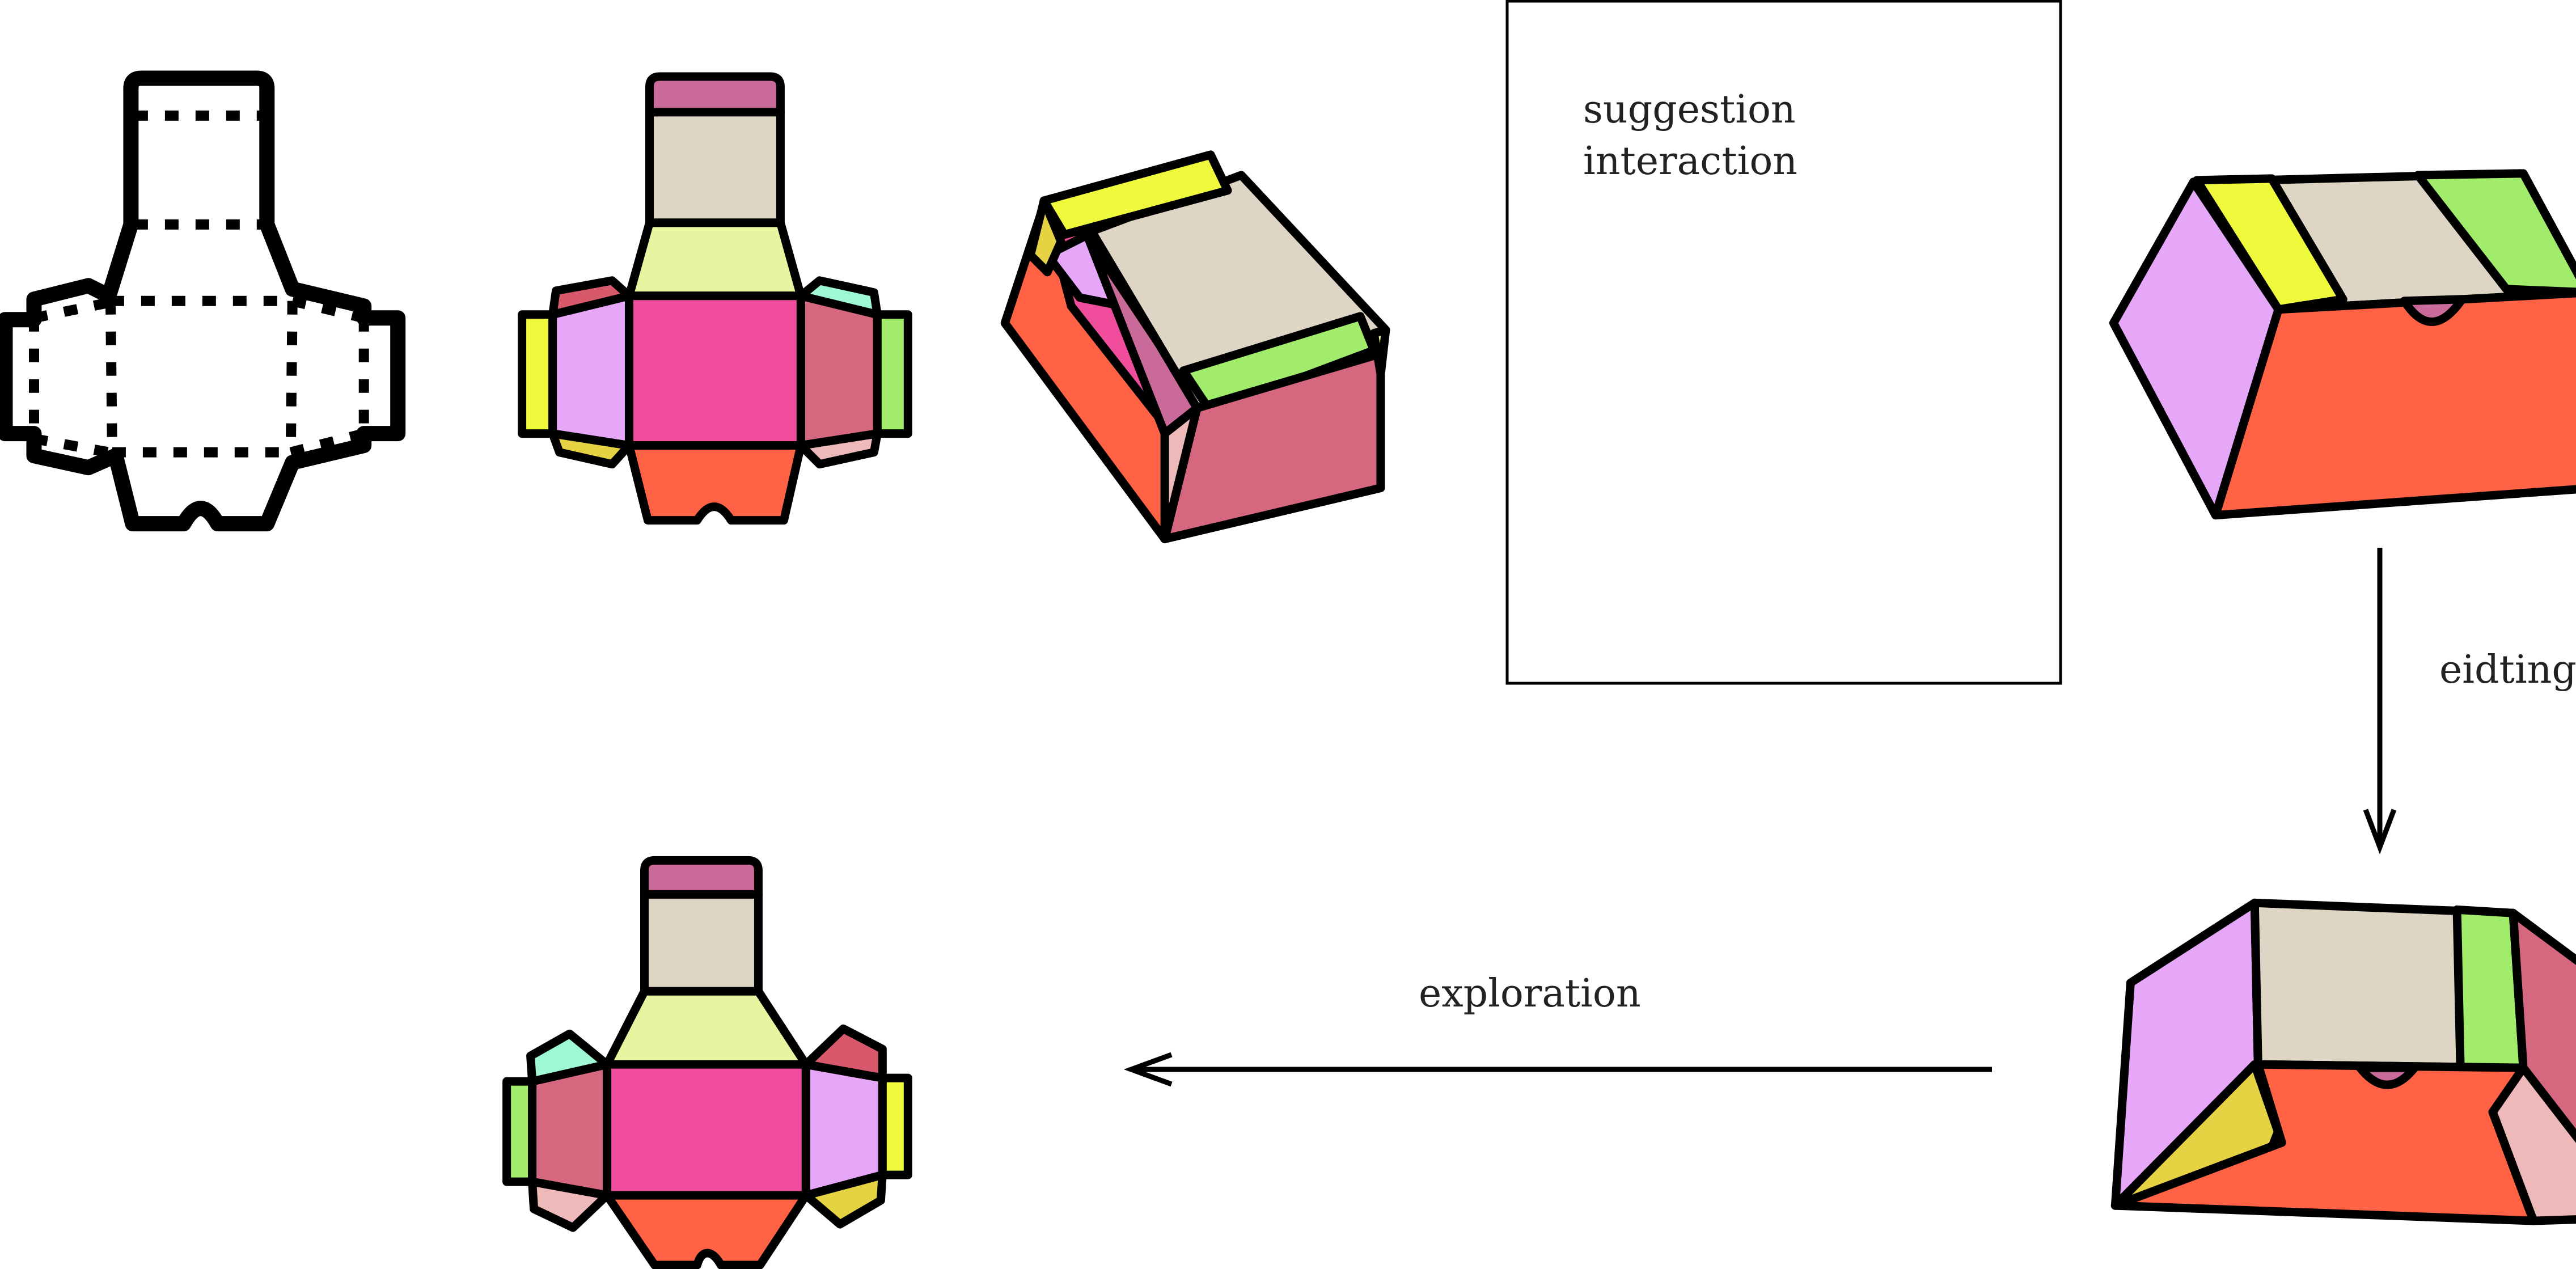 This screenshot has width=2576, height=1269. What do you see at coordinates (2380, 702) in the screenshot?
I see `arrow-down-icon` at bounding box center [2380, 702].